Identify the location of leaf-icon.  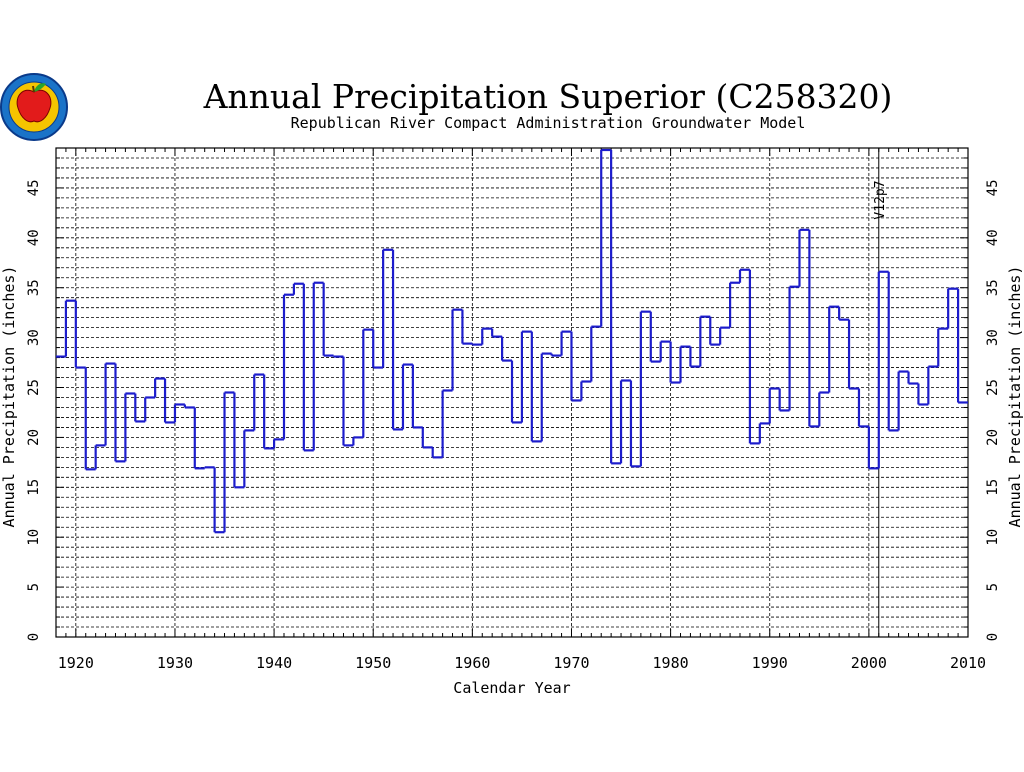
(40, 87).